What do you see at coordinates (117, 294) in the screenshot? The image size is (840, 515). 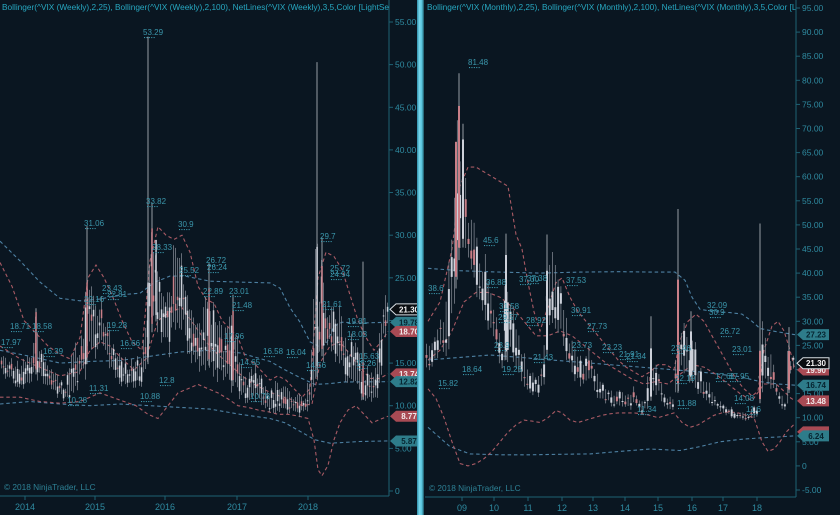 I see `price-annotation: 22.81` at bounding box center [117, 294].